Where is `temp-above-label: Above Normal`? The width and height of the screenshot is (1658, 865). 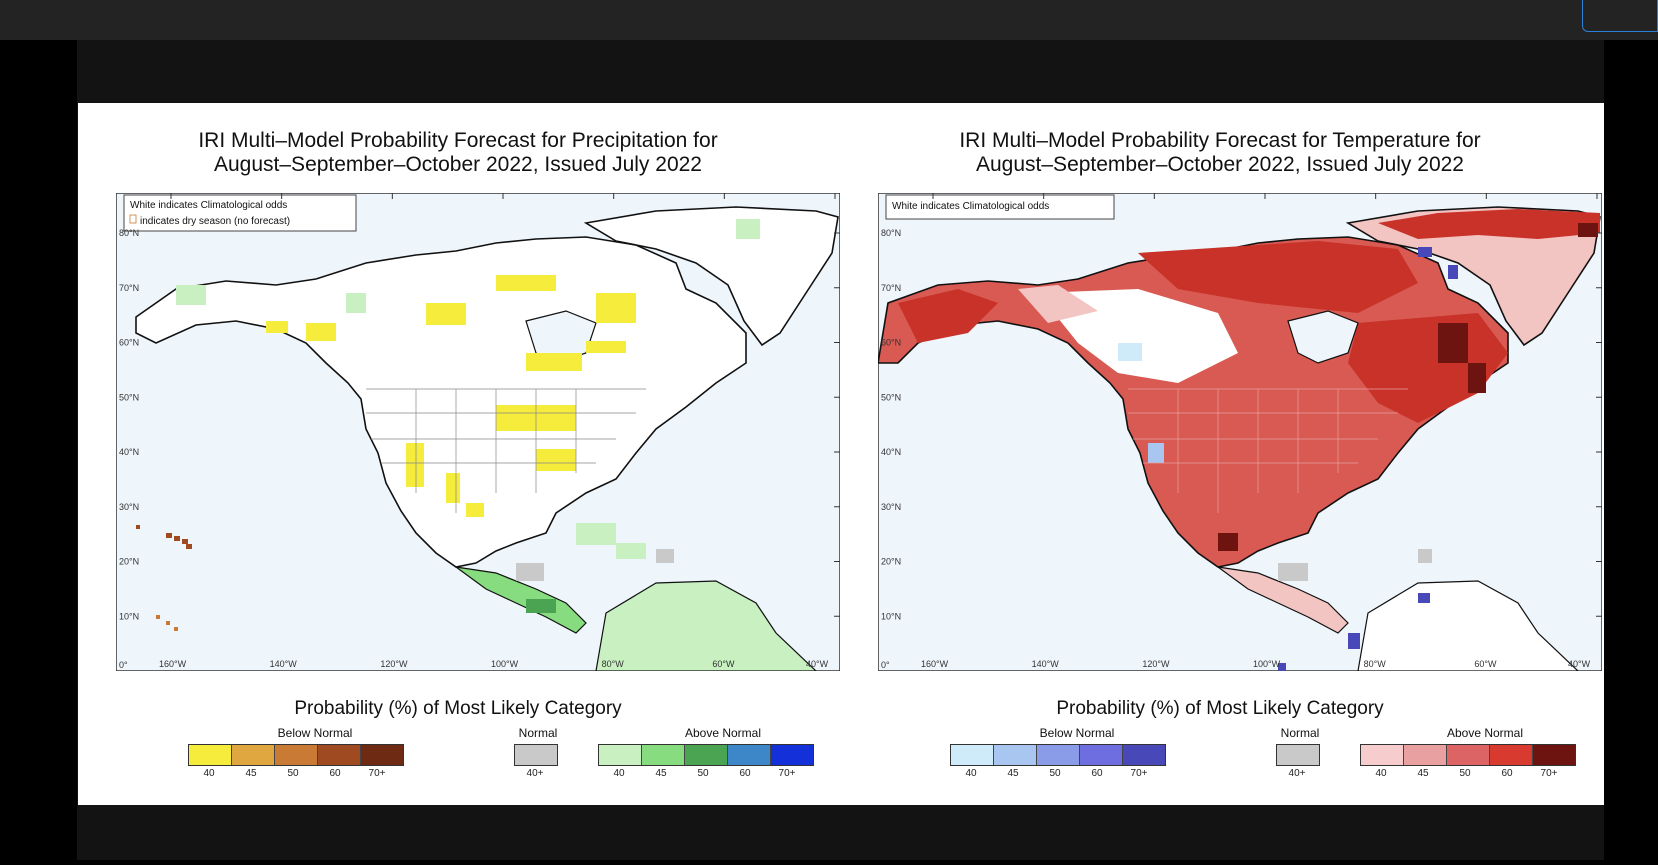 temp-above-label: Above Normal is located at coordinates (1485, 733).